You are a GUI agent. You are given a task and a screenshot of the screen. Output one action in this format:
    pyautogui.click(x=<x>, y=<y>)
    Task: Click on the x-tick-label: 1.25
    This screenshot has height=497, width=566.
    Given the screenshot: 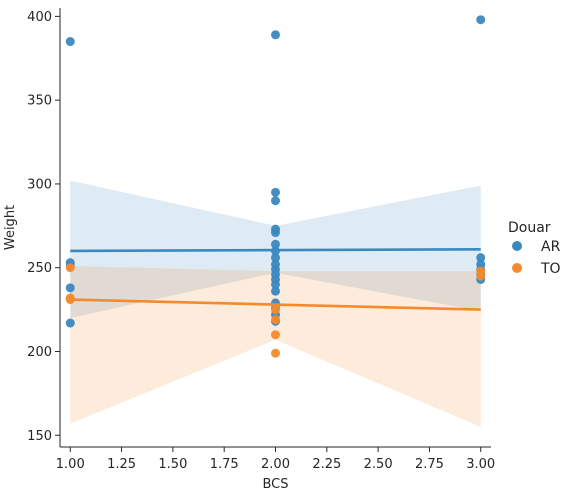 What is the action you would take?
    pyautogui.click(x=121, y=464)
    